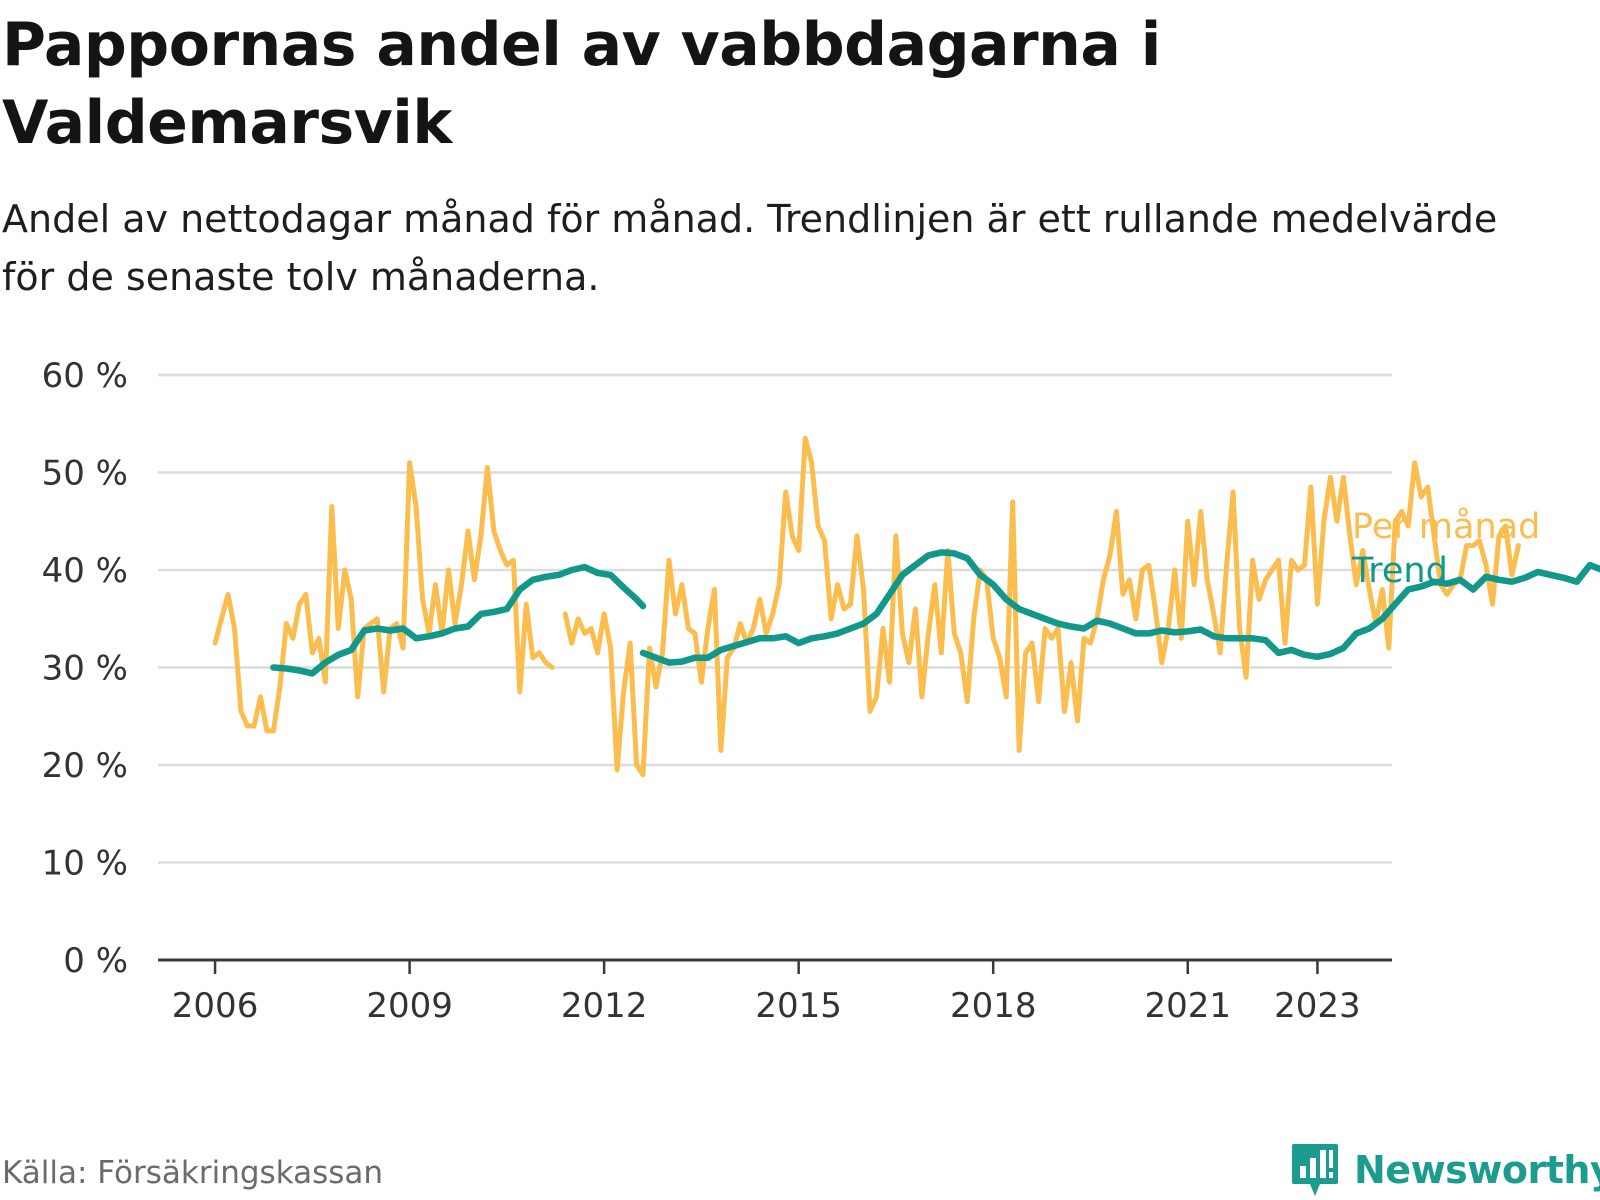  I want to click on y-tick-label: 0 %, so click(95, 961).